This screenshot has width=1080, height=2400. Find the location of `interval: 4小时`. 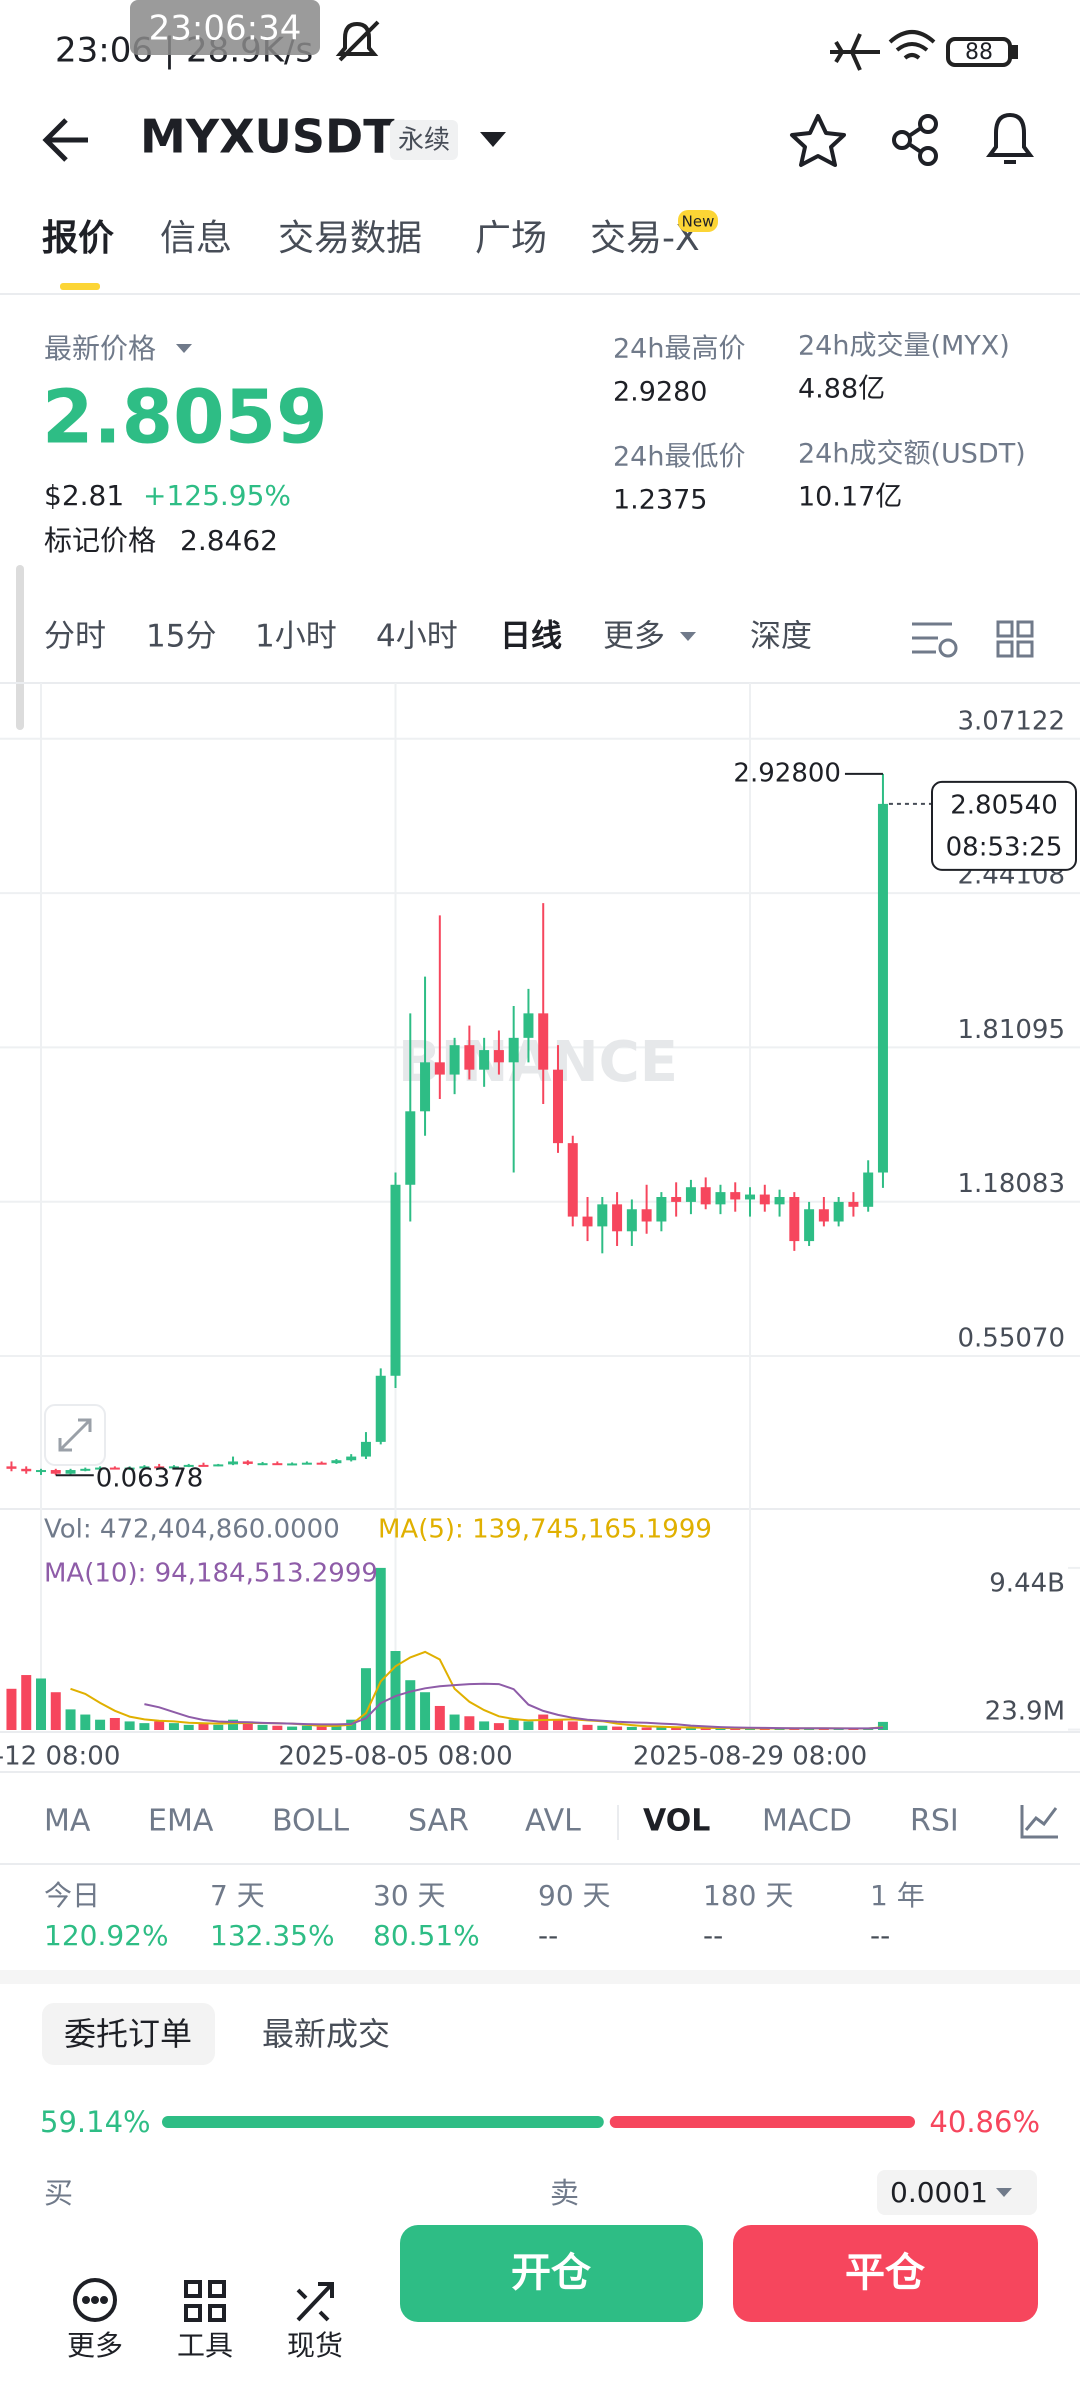

interval: 4小时 is located at coordinates (417, 637).